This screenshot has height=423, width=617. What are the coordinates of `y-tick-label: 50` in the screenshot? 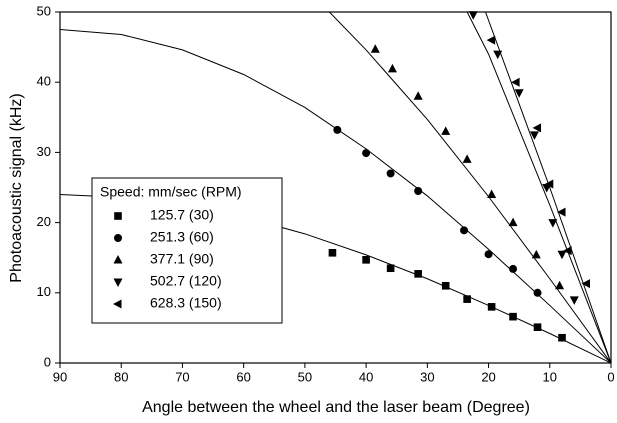 It's located at (44, 10).